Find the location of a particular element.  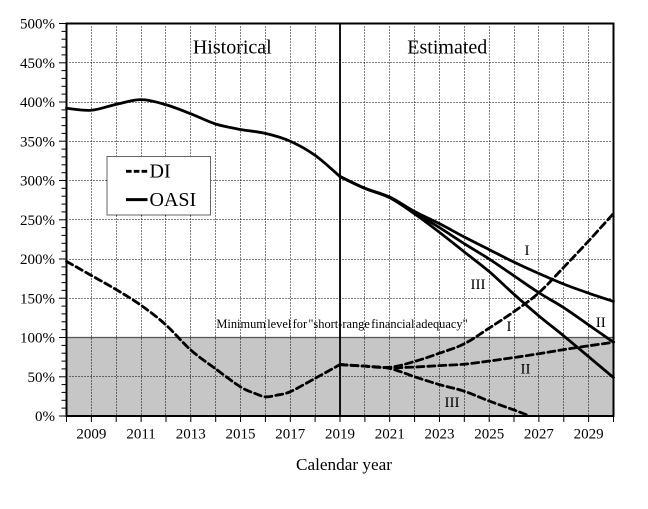

svg-text: 100% is located at coordinates (37, 339).